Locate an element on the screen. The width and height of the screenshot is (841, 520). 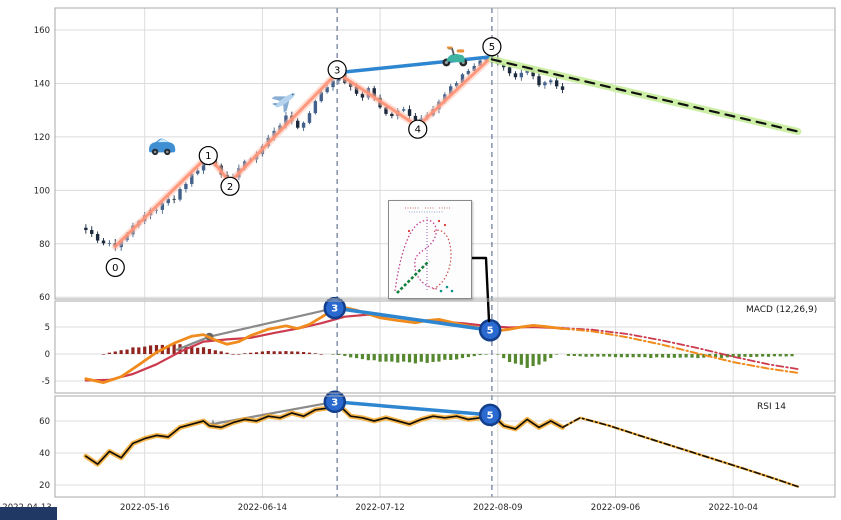
macd-line-forecast is located at coordinates (680, 350).